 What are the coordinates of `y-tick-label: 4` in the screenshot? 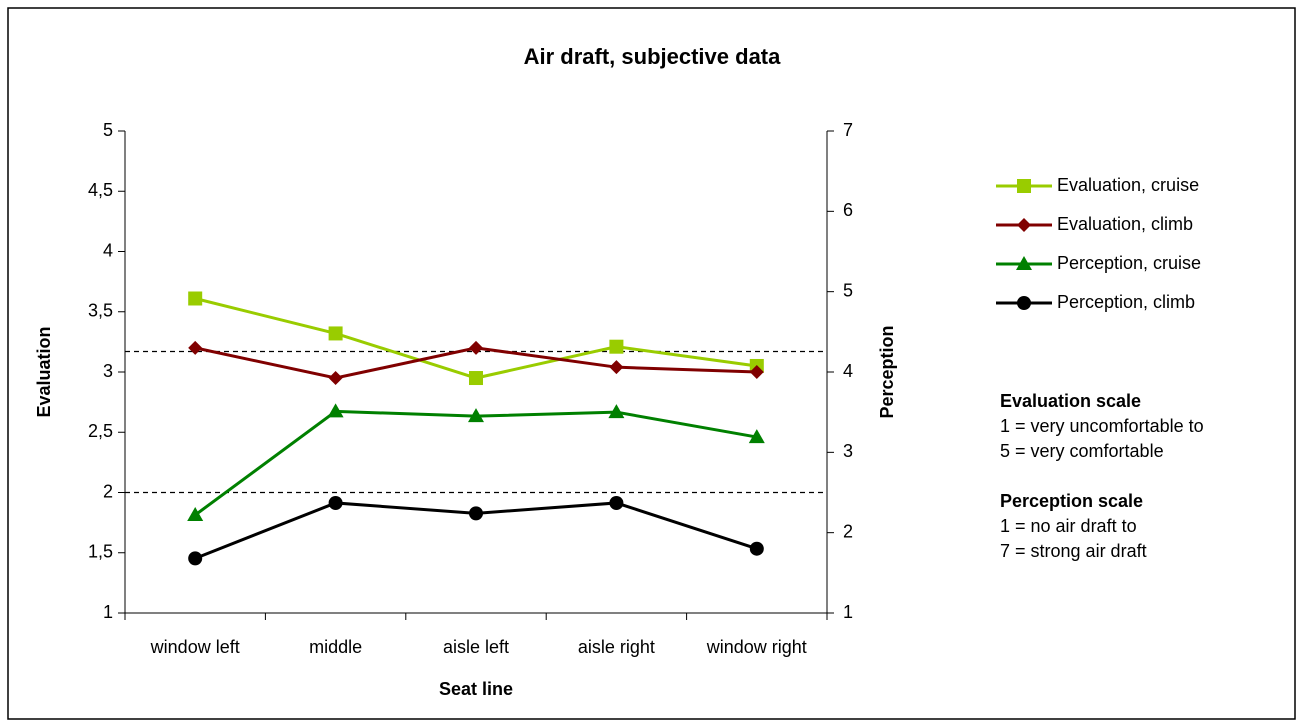 It's located at (108, 250).